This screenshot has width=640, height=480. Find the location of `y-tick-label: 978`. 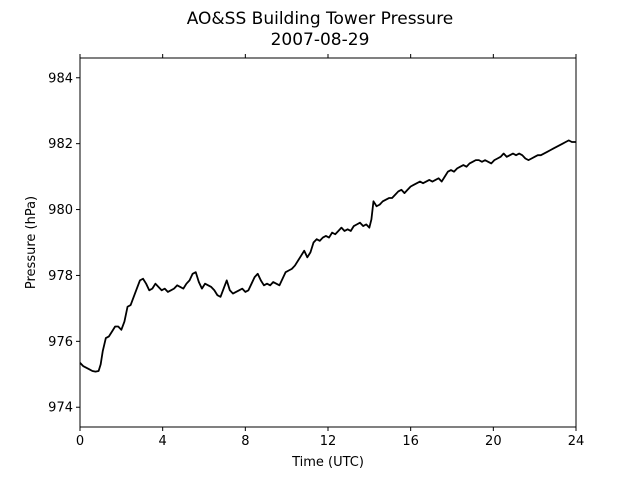

y-tick-label: 978 is located at coordinates (60, 276).